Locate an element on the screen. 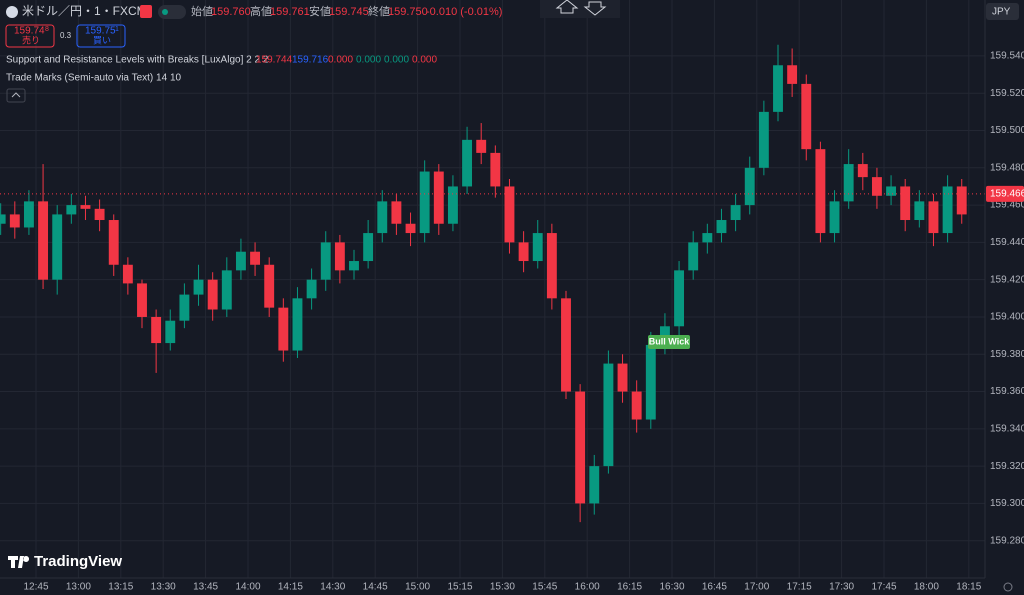 This screenshot has width=1024, height=595. toolbar is located at coordinates (580, 9).